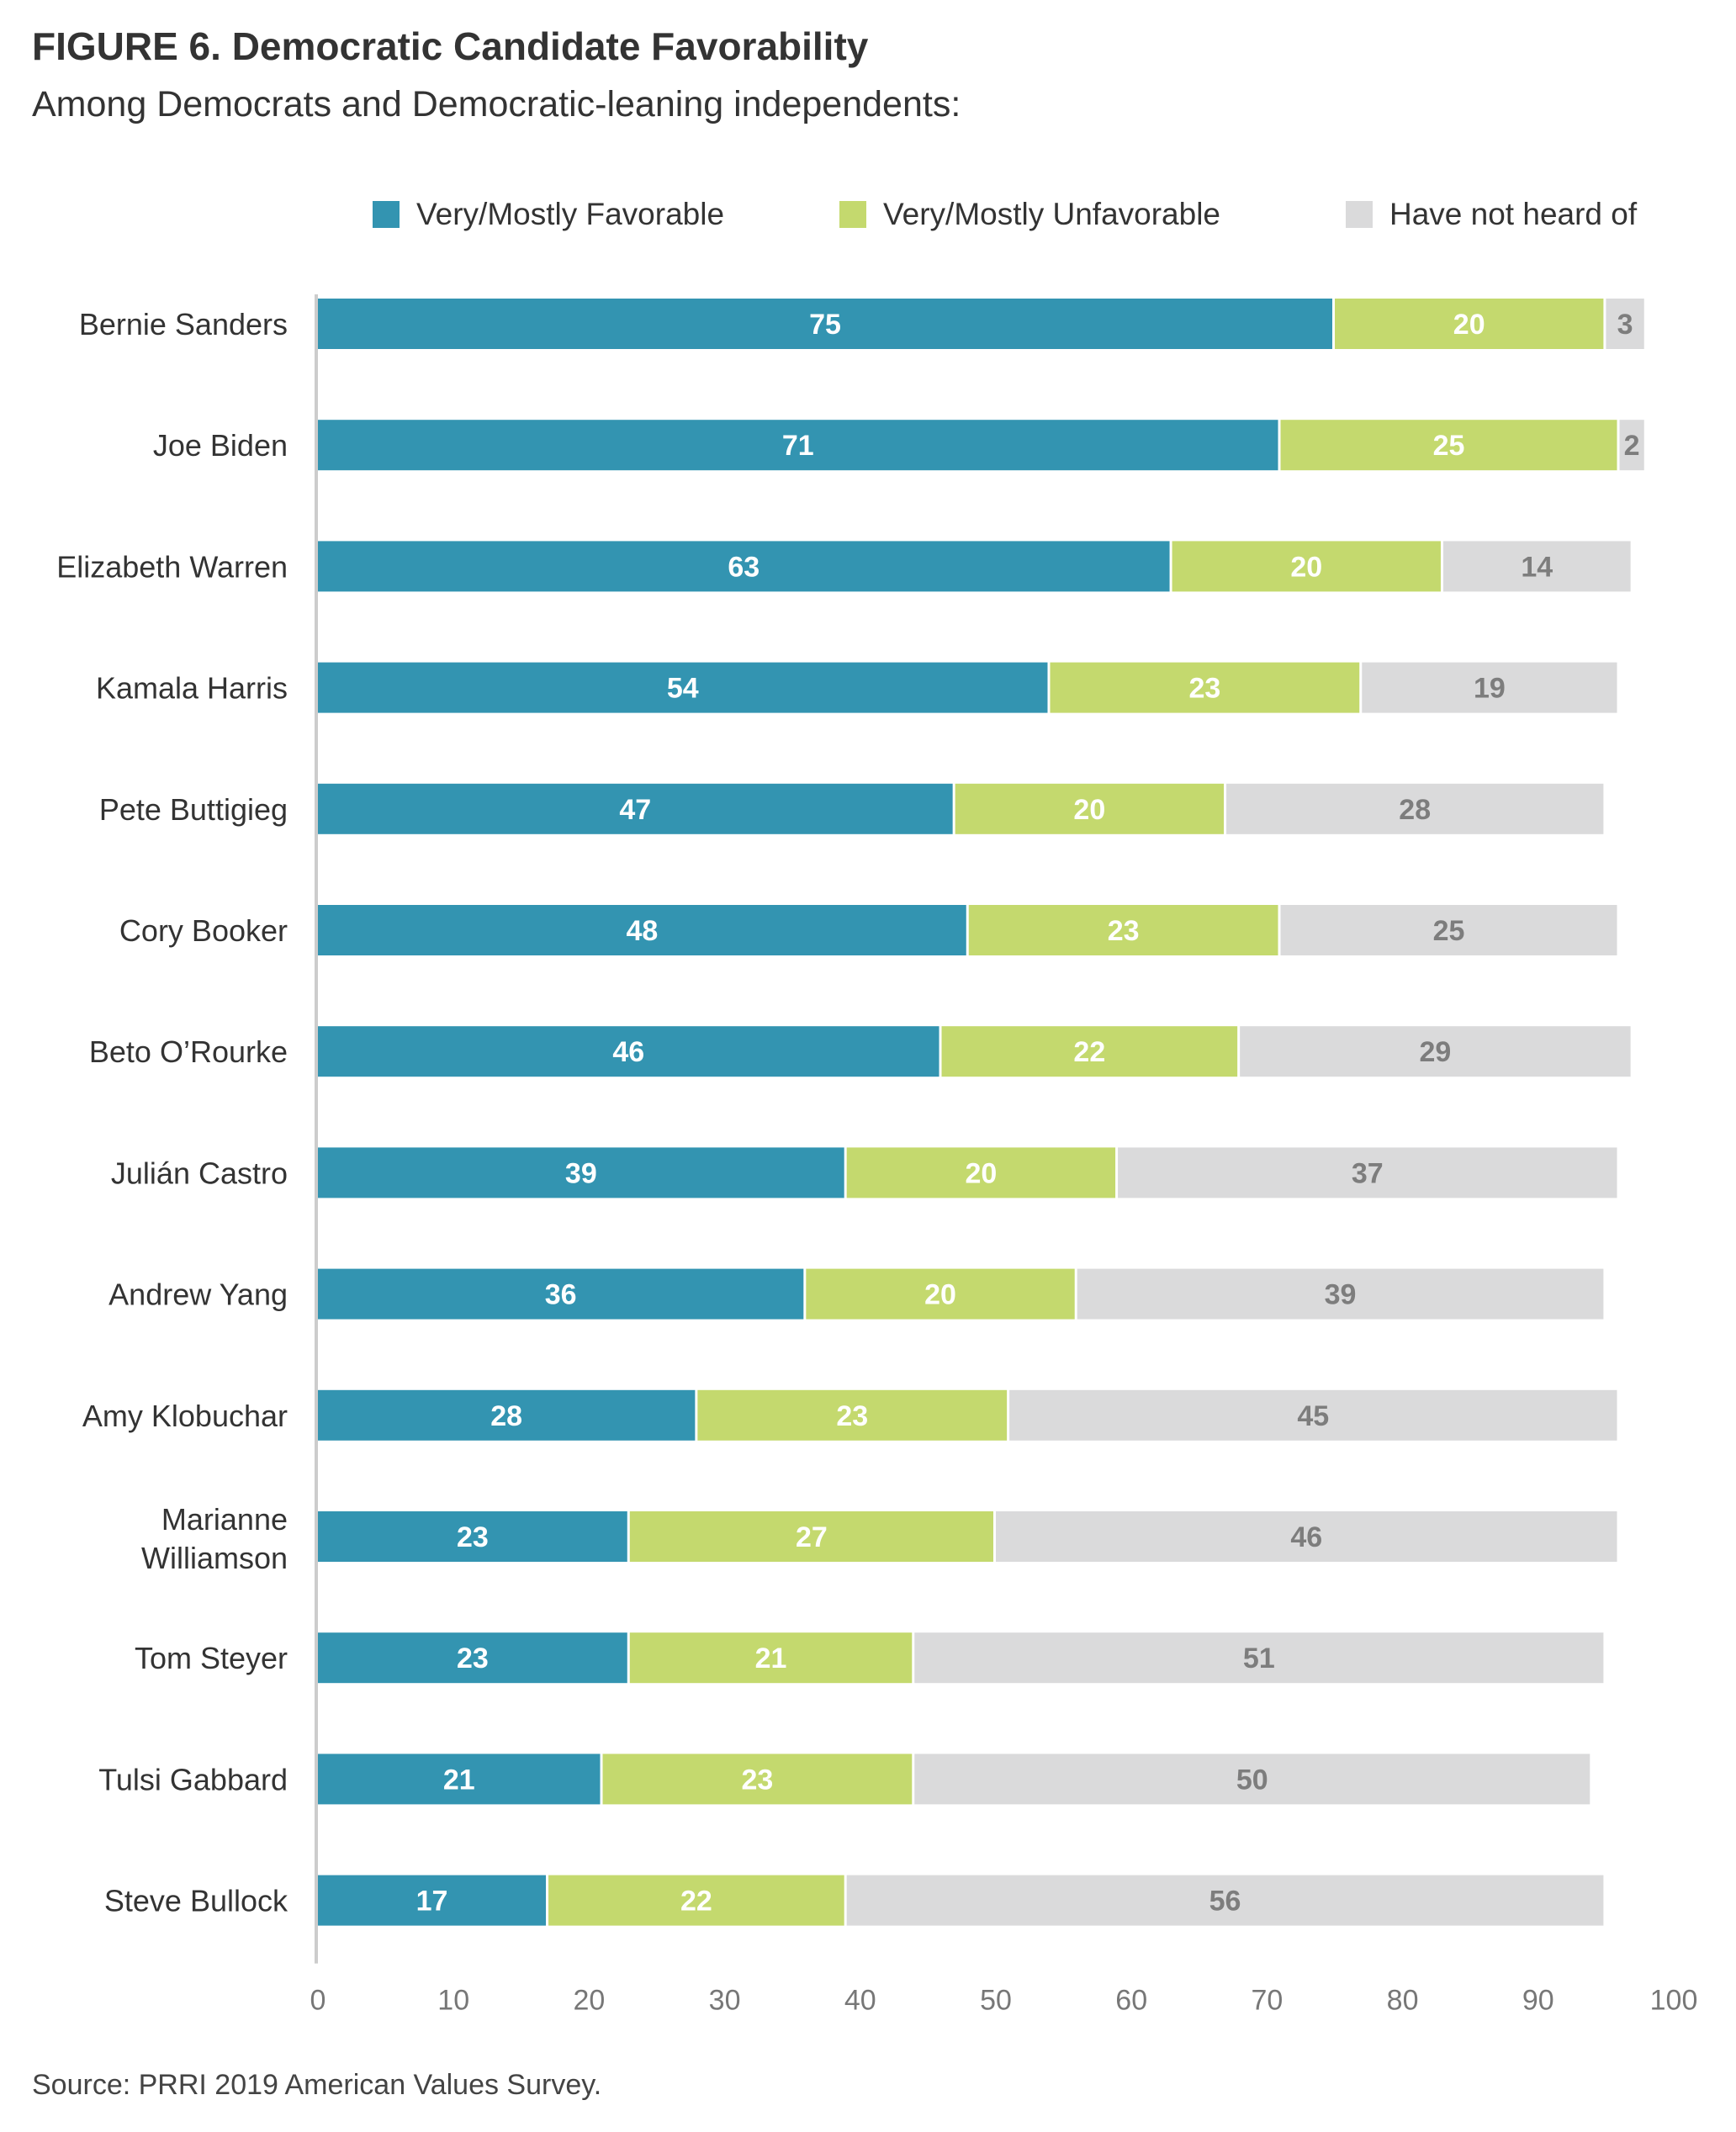 This screenshot has height=2132, width=1736. I want to click on category-label: Amy Klobuchar, so click(185, 1416).